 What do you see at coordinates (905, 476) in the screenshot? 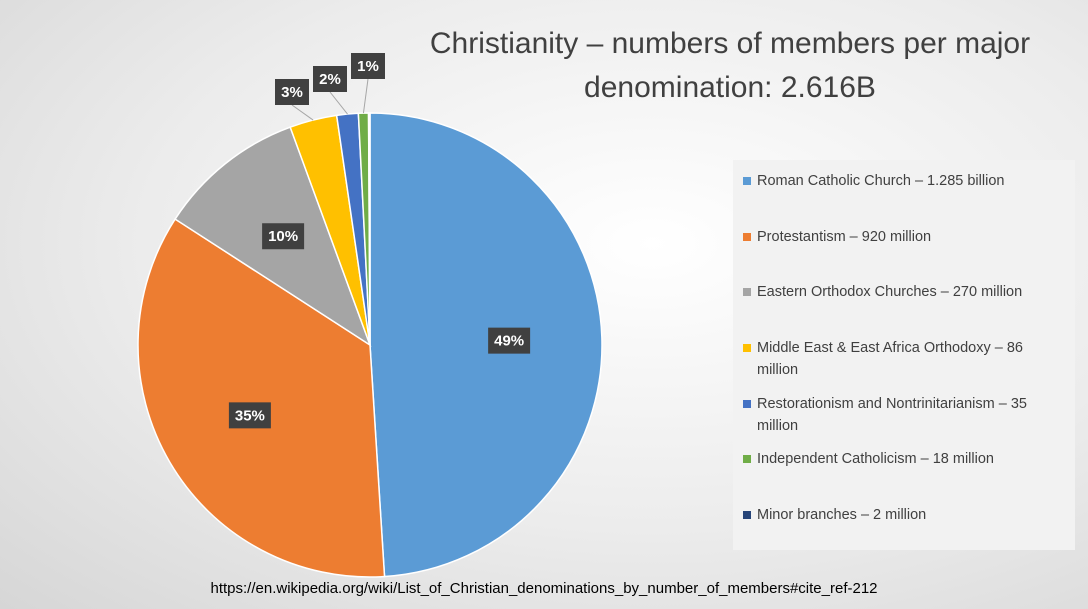
I see `legend-item: Independent Catholicism – 18 million` at bounding box center [905, 476].